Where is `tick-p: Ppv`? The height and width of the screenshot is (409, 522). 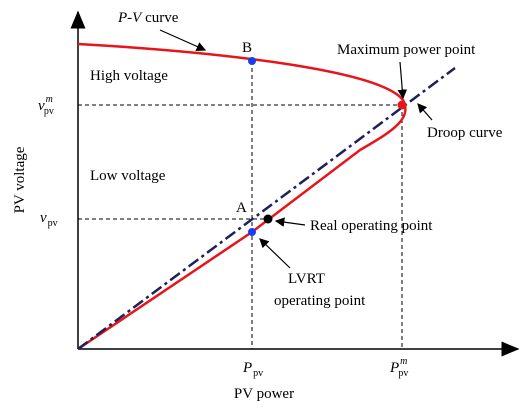
tick-p: Ppv is located at coordinates (252, 369).